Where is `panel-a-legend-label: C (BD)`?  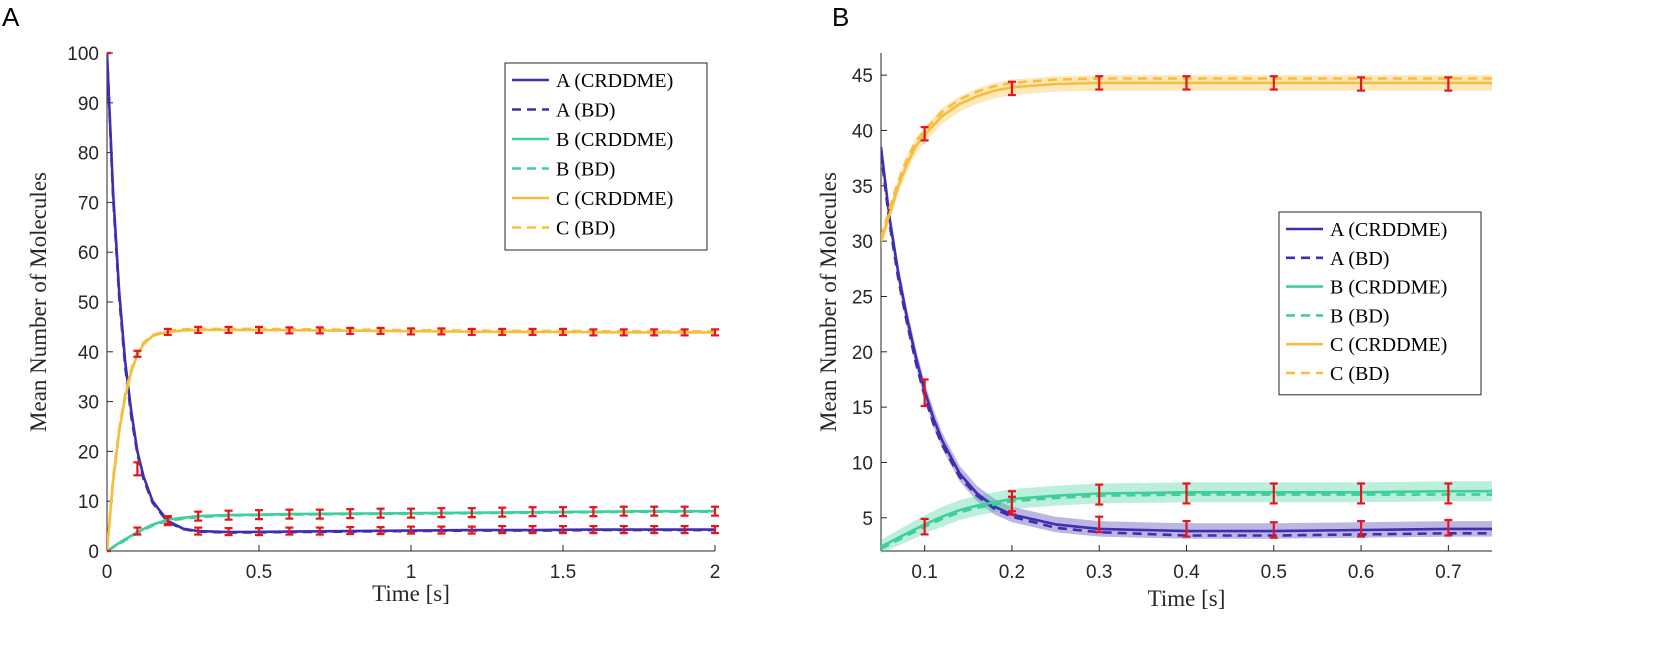 panel-a-legend-label: C (BD) is located at coordinates (585, 229).